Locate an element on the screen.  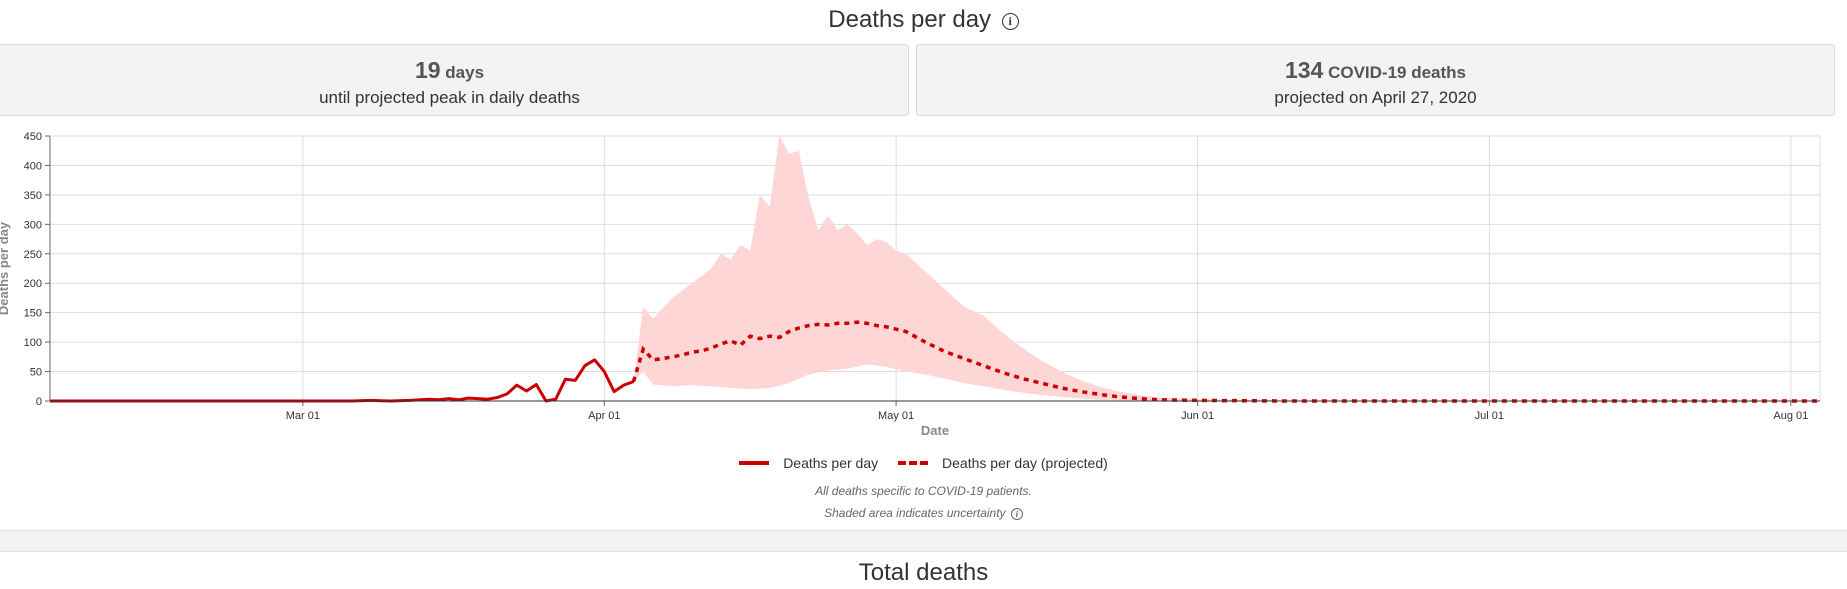
y-tick-label: 250 is located at coordinates (33, 255).